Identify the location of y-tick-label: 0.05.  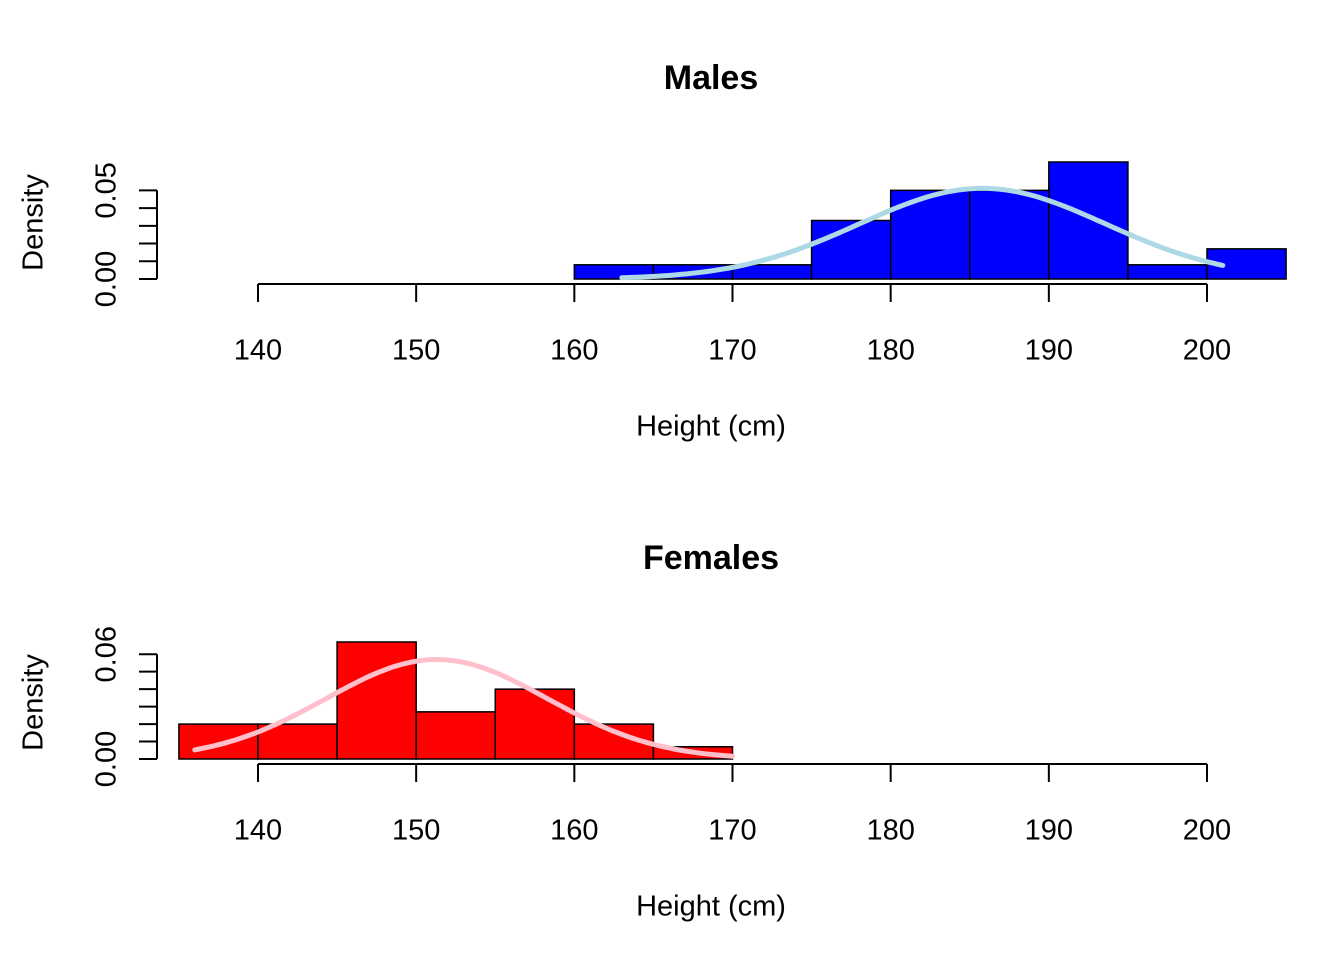
(107, 190).